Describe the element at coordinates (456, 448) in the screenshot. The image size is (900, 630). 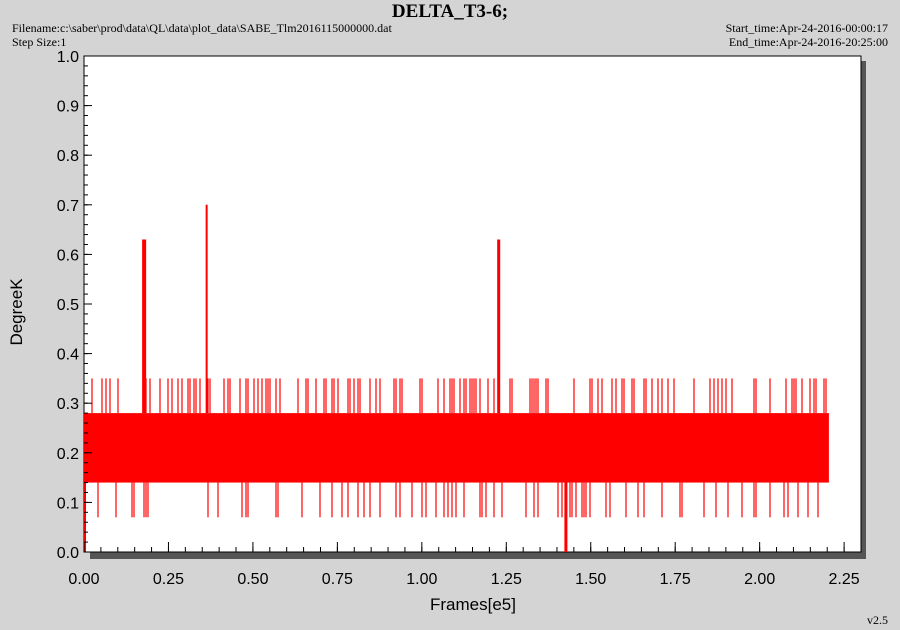
I see `series-band` at that location.